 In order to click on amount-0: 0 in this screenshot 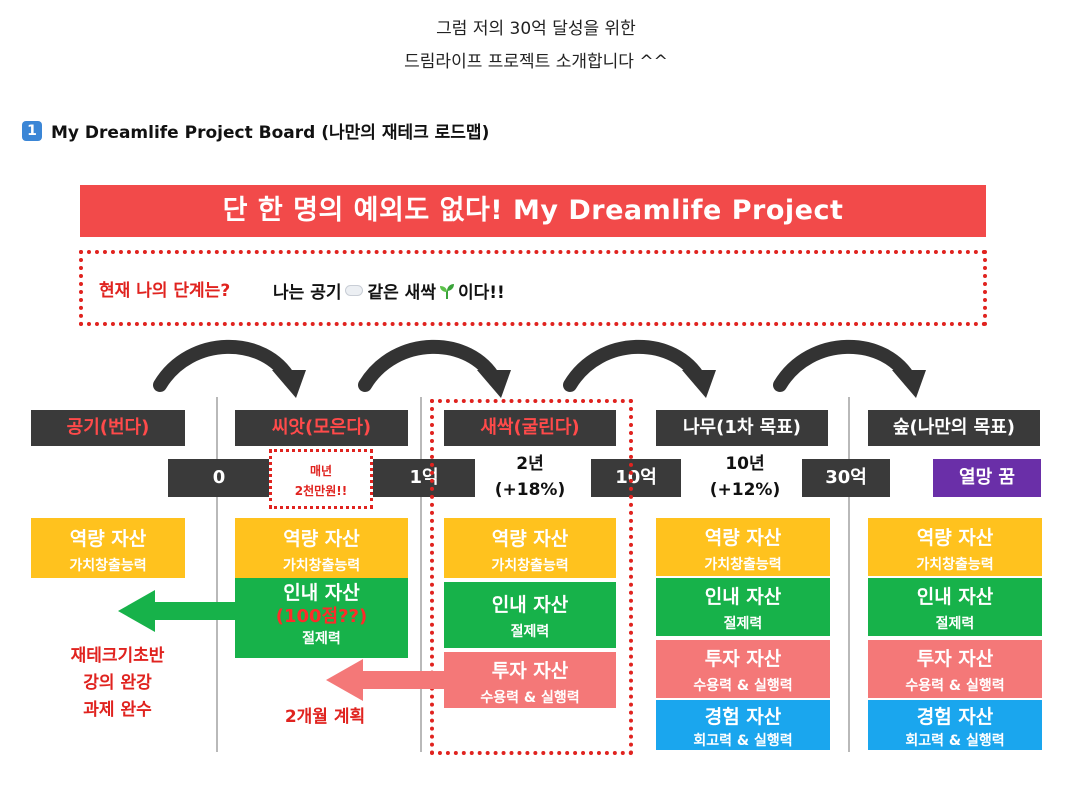, I will do `click(219, 478)`.